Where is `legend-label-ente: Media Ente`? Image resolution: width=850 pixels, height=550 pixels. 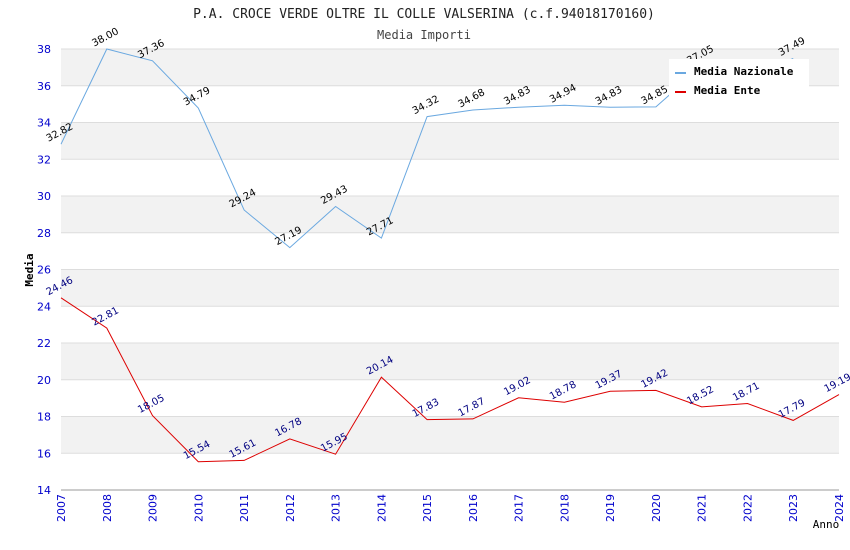 legend-label-ente: Media Ente is located at coordinates (727, 90).